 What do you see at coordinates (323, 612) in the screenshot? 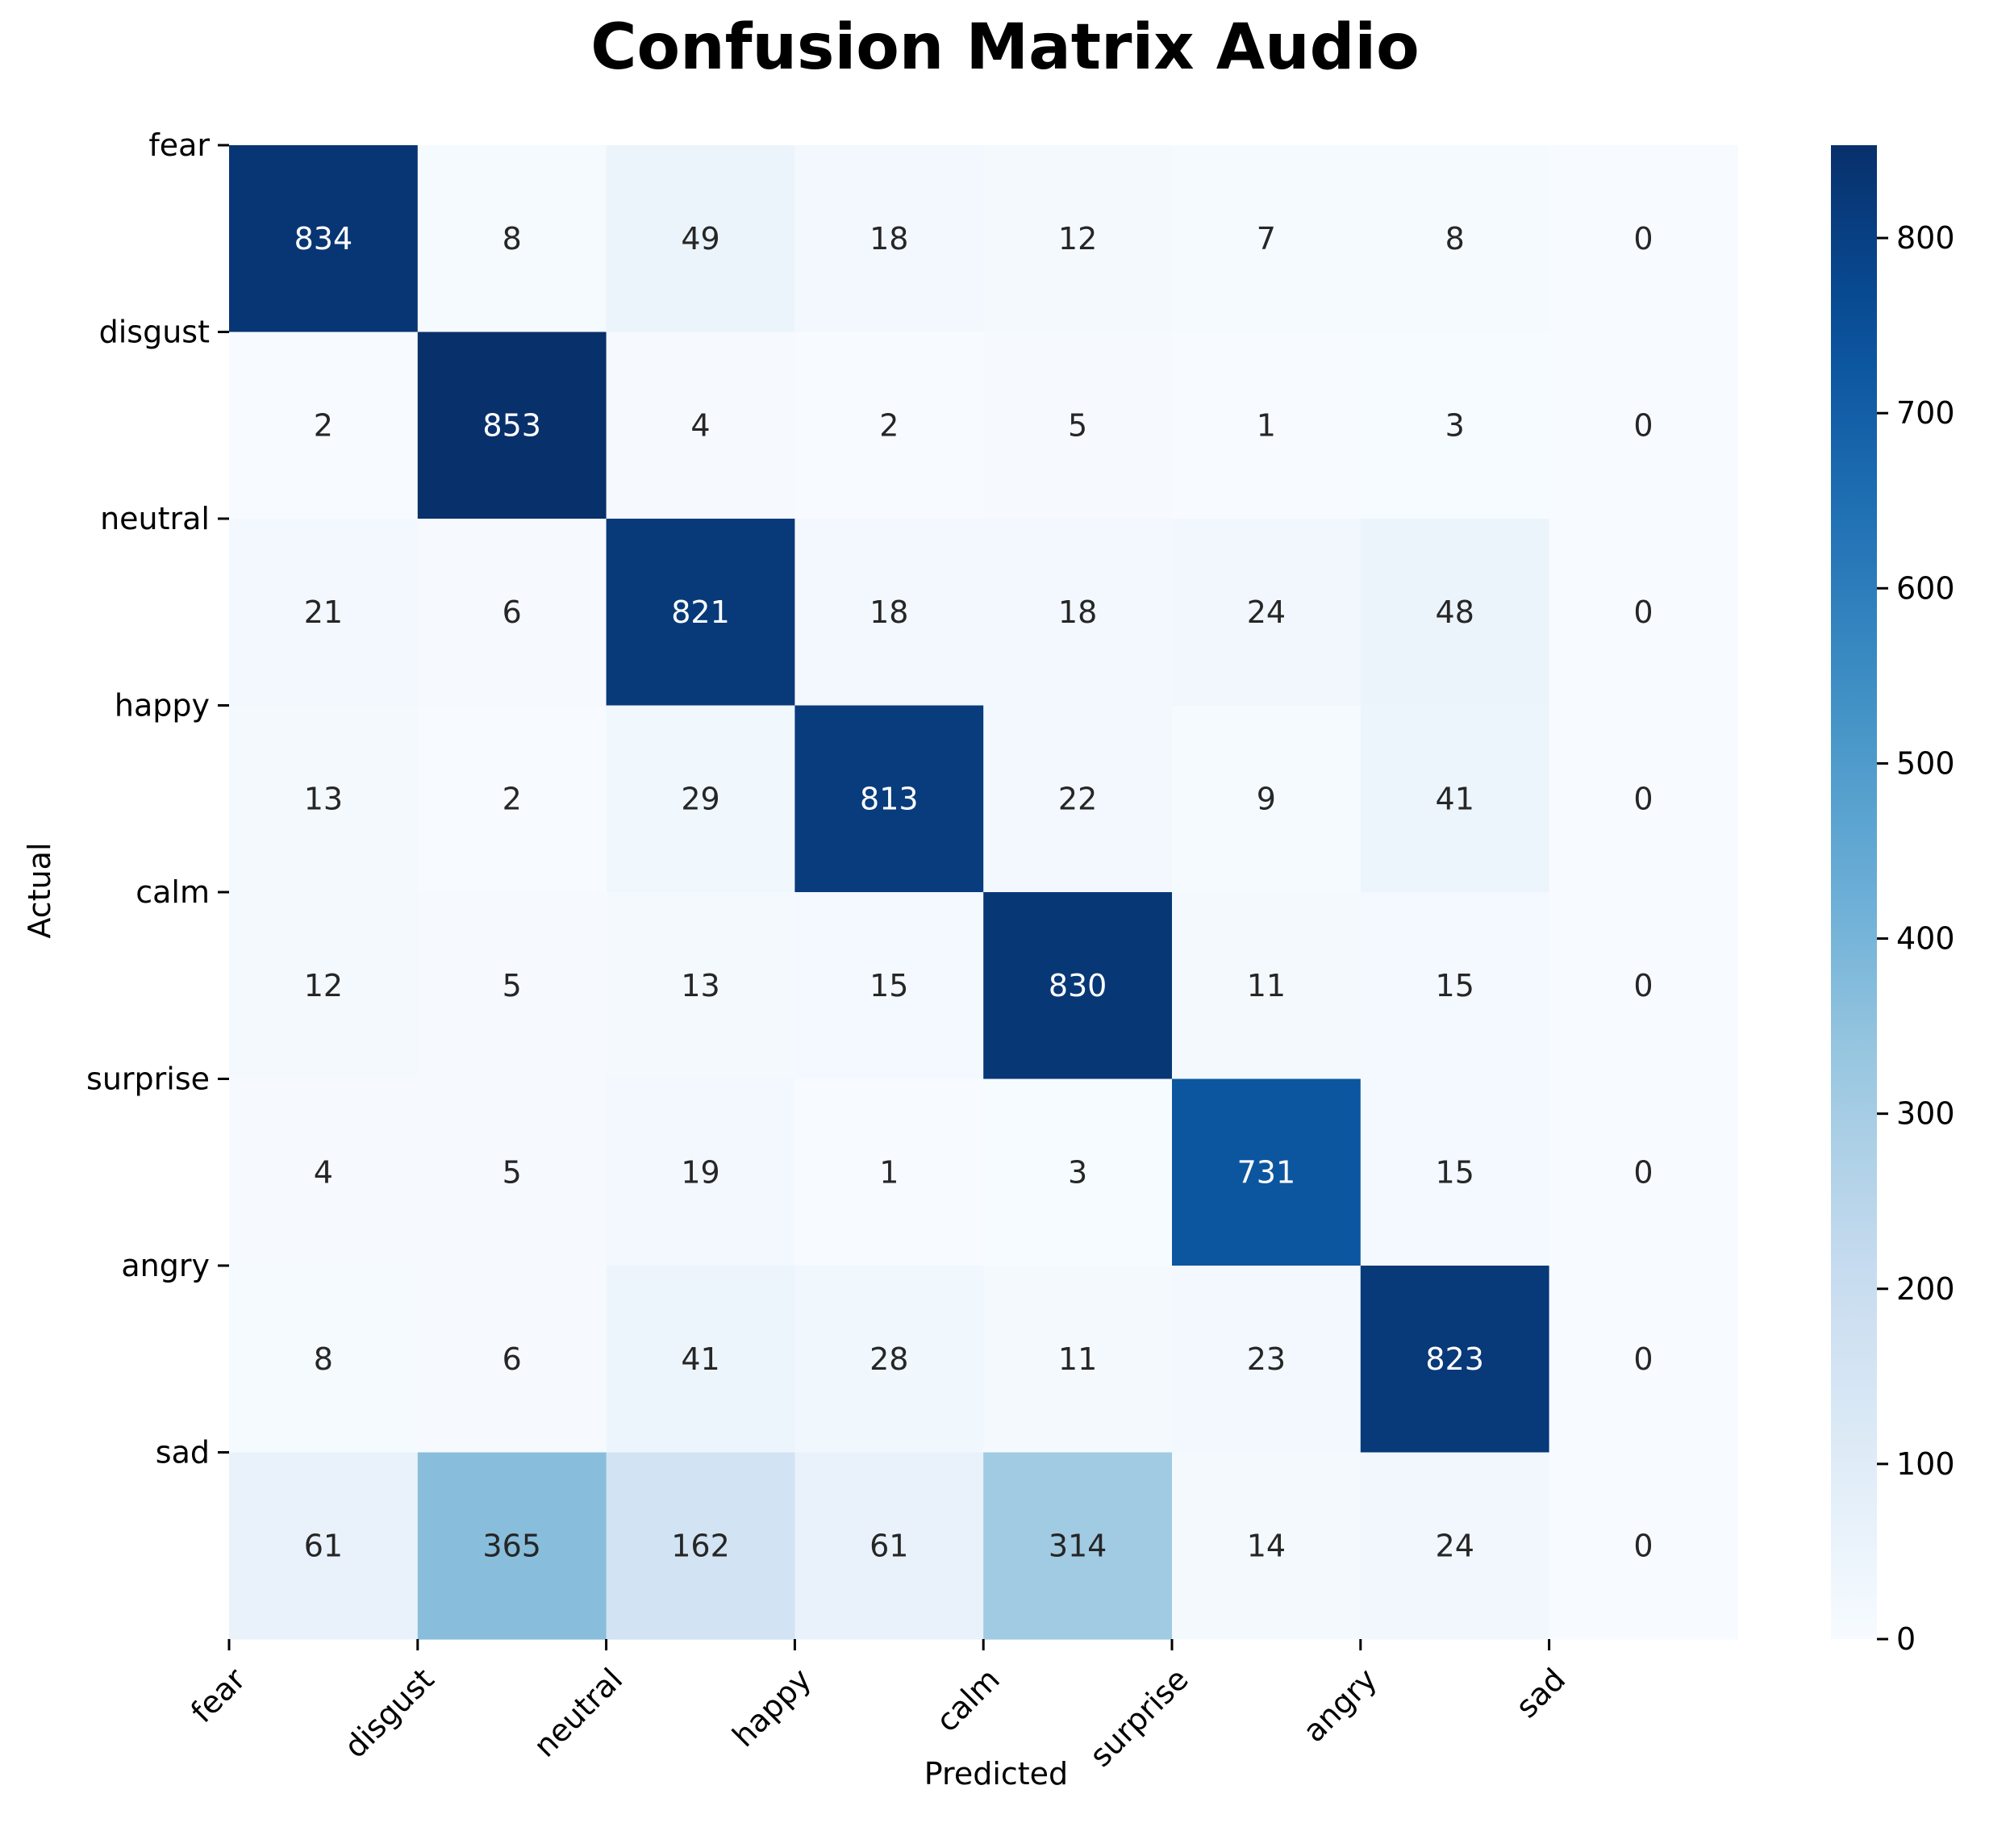
I see `cell-value-label: 21` at bounding box center [323, 612].